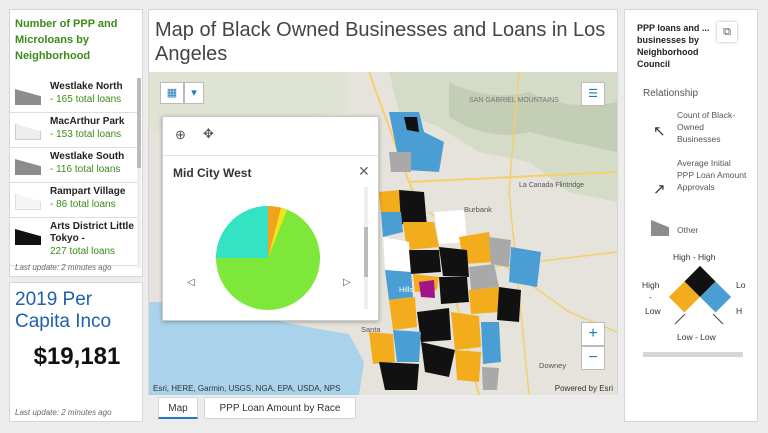 The height and width of the screenshot is (433, 768). Describe the element at coordinates (696, 337) in the screenshot. I see `low-low-label: Low - Low` at that location.